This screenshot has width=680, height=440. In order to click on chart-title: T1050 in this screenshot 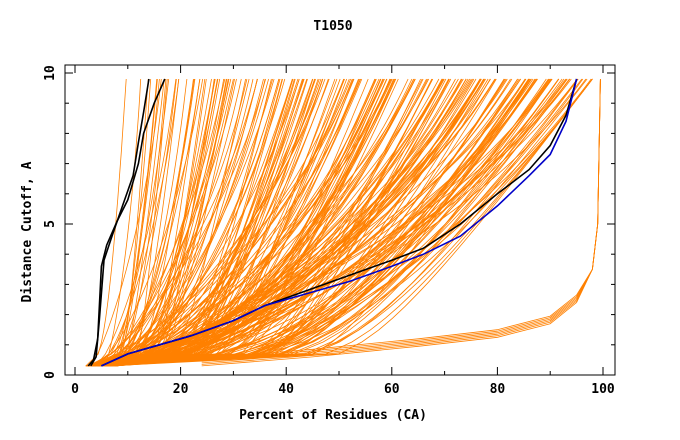, I will do `click(332, 26)`.